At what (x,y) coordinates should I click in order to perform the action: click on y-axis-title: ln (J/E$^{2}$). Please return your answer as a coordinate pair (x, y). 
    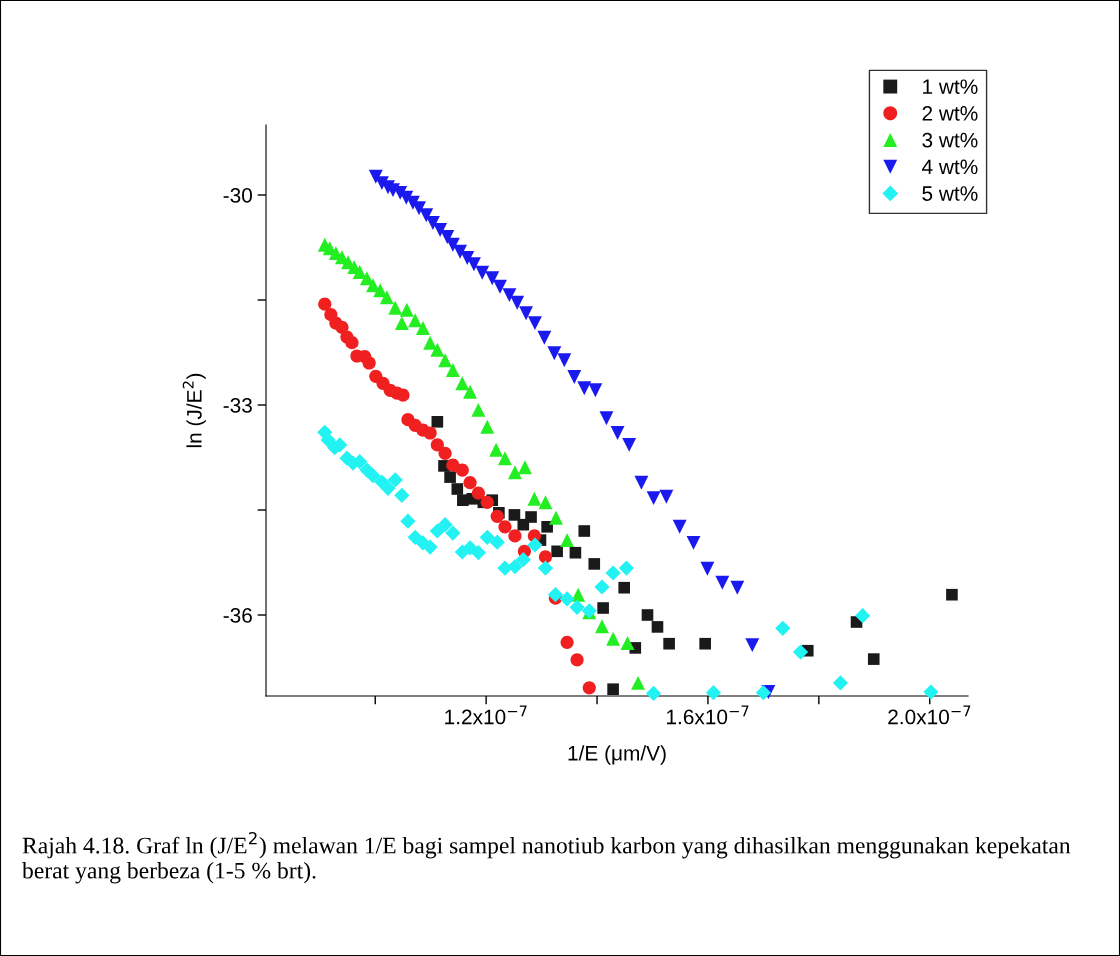
    Looking at the image, I should click on (194, 410).